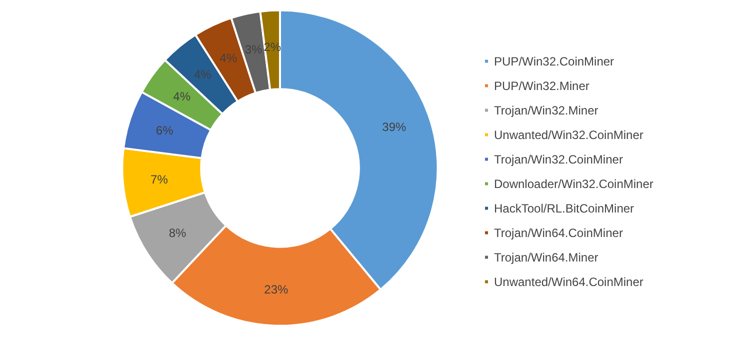  I want to click on legend-label: Trojan/Win64.CoinMiner, so click(558, 233).